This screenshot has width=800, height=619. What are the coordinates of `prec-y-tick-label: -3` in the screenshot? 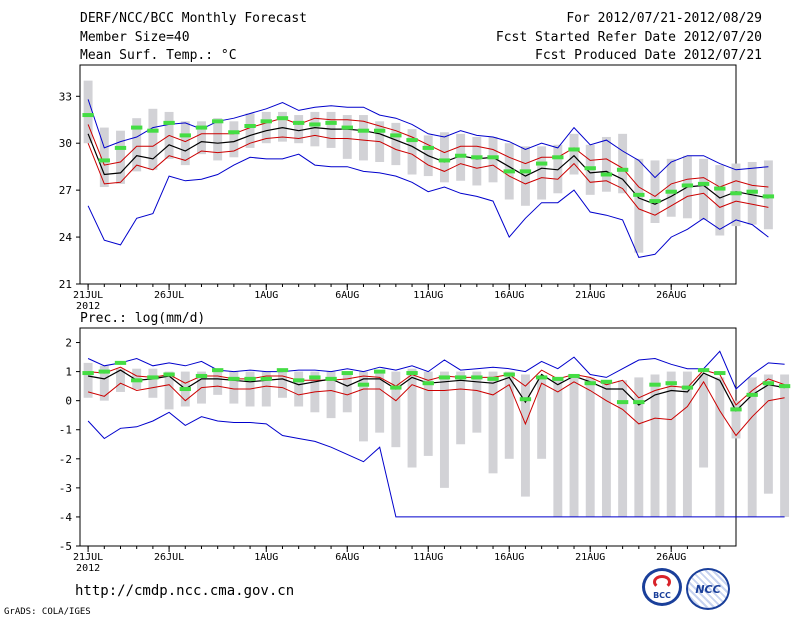 It's located at (65, 488).